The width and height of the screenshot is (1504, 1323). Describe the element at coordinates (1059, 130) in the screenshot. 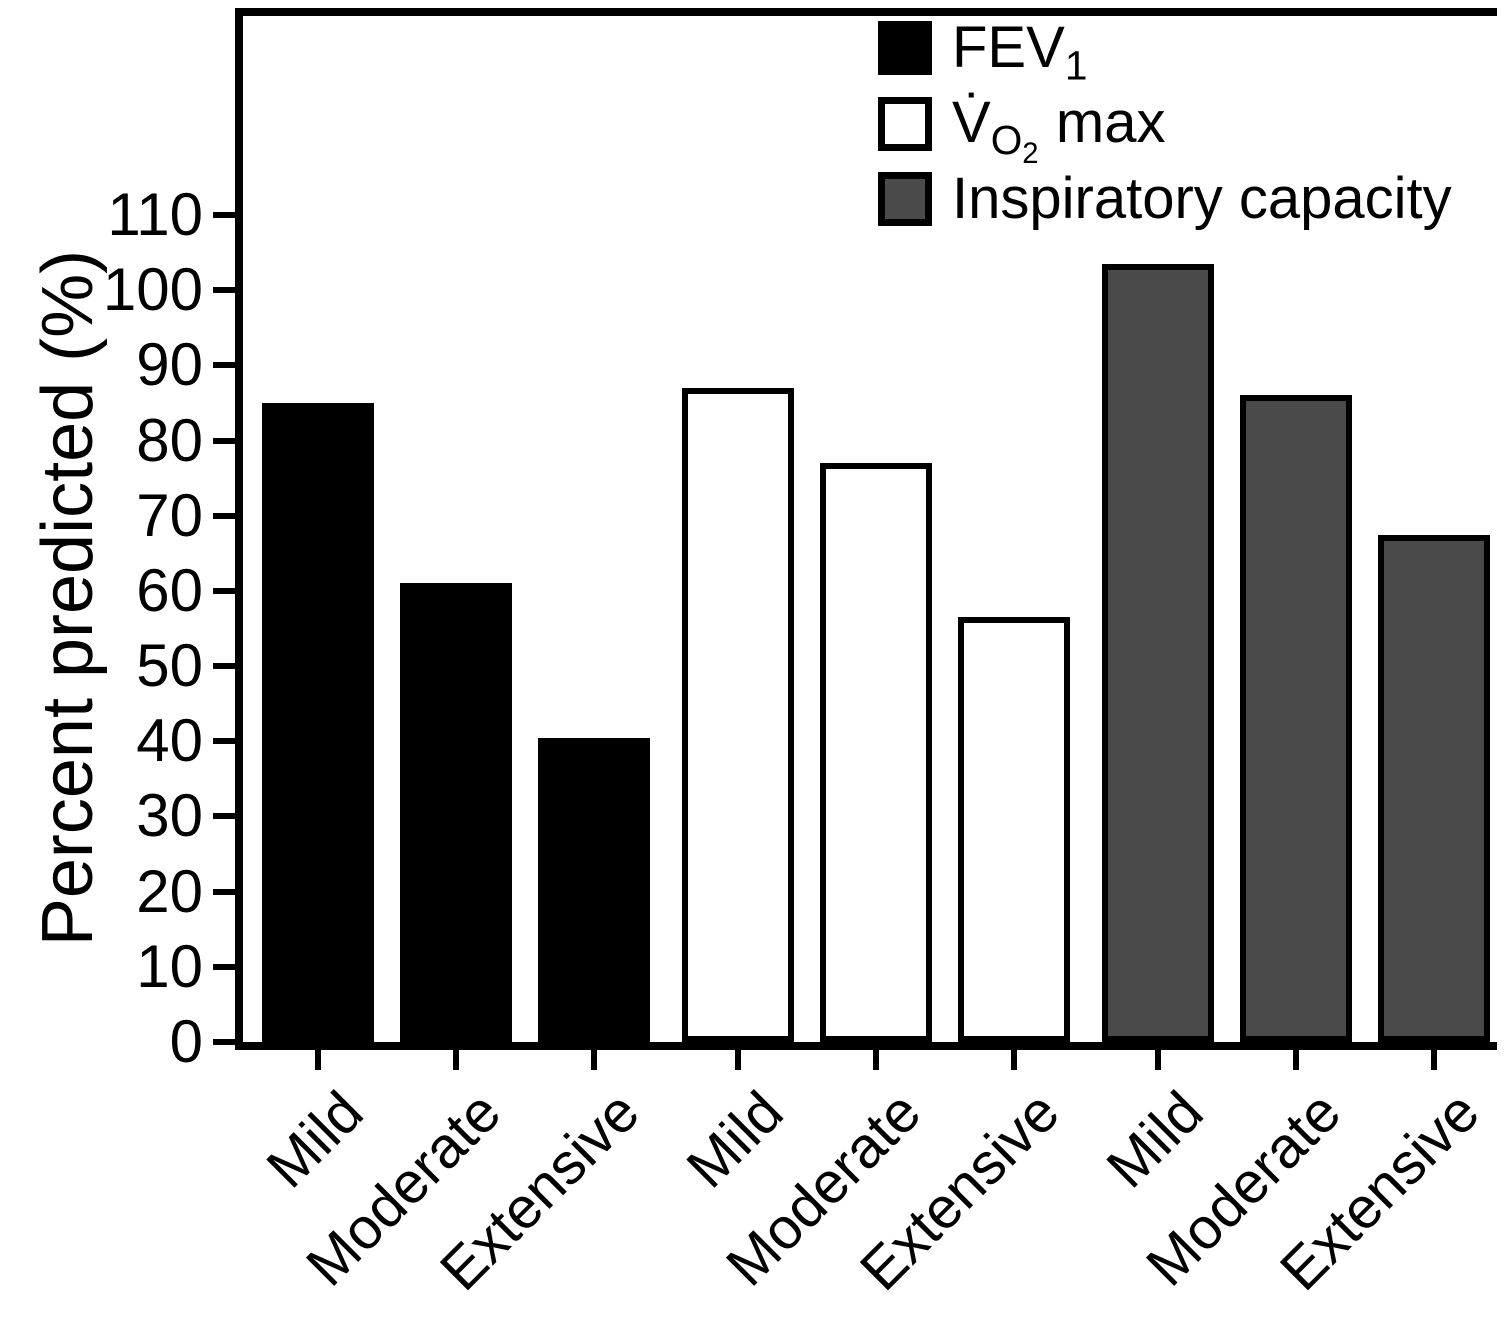

I see `legend-label: V̇O2 max` at that location.